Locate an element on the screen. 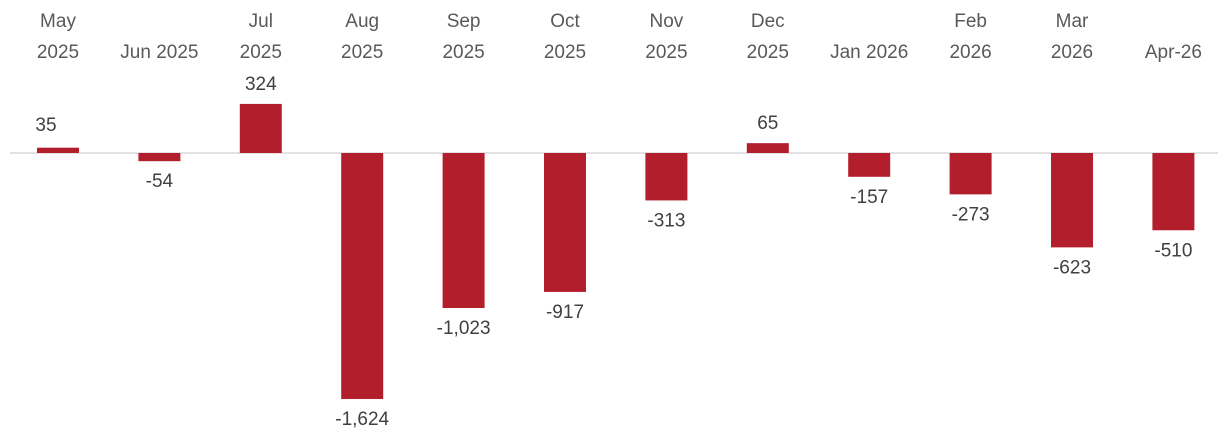  data-label: 35 is located at coordinates (45, 125).